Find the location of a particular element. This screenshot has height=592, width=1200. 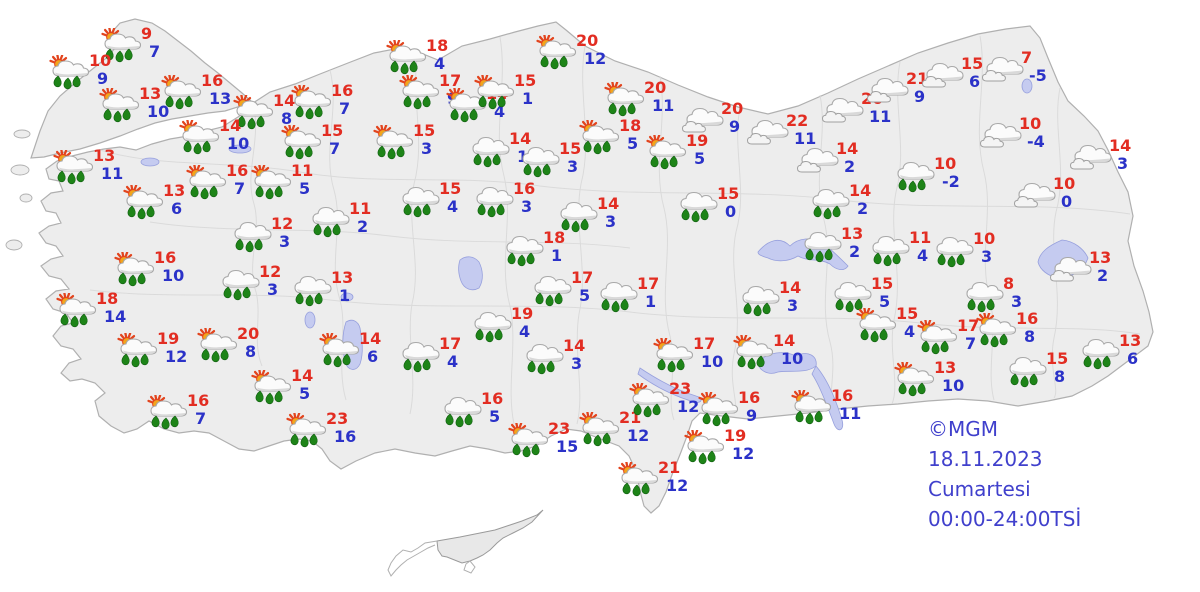

date-text: 18.11.2023 is located at coordinates (985, 459).